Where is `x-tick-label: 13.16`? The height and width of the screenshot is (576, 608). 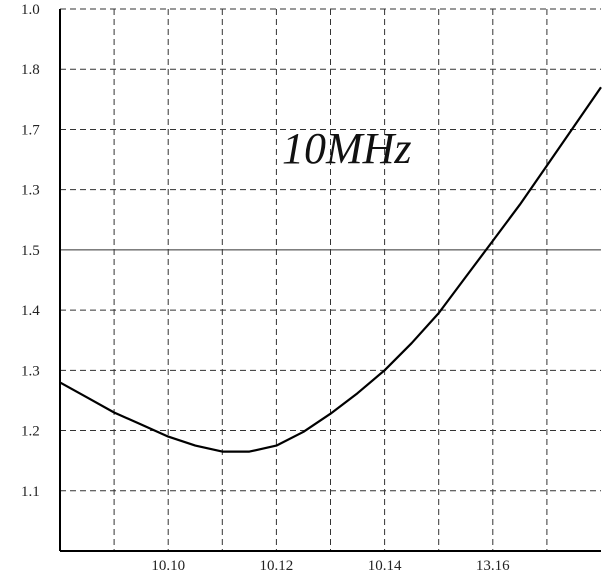 x-tick-label: 13.16 is located at coordinates (493, 566).